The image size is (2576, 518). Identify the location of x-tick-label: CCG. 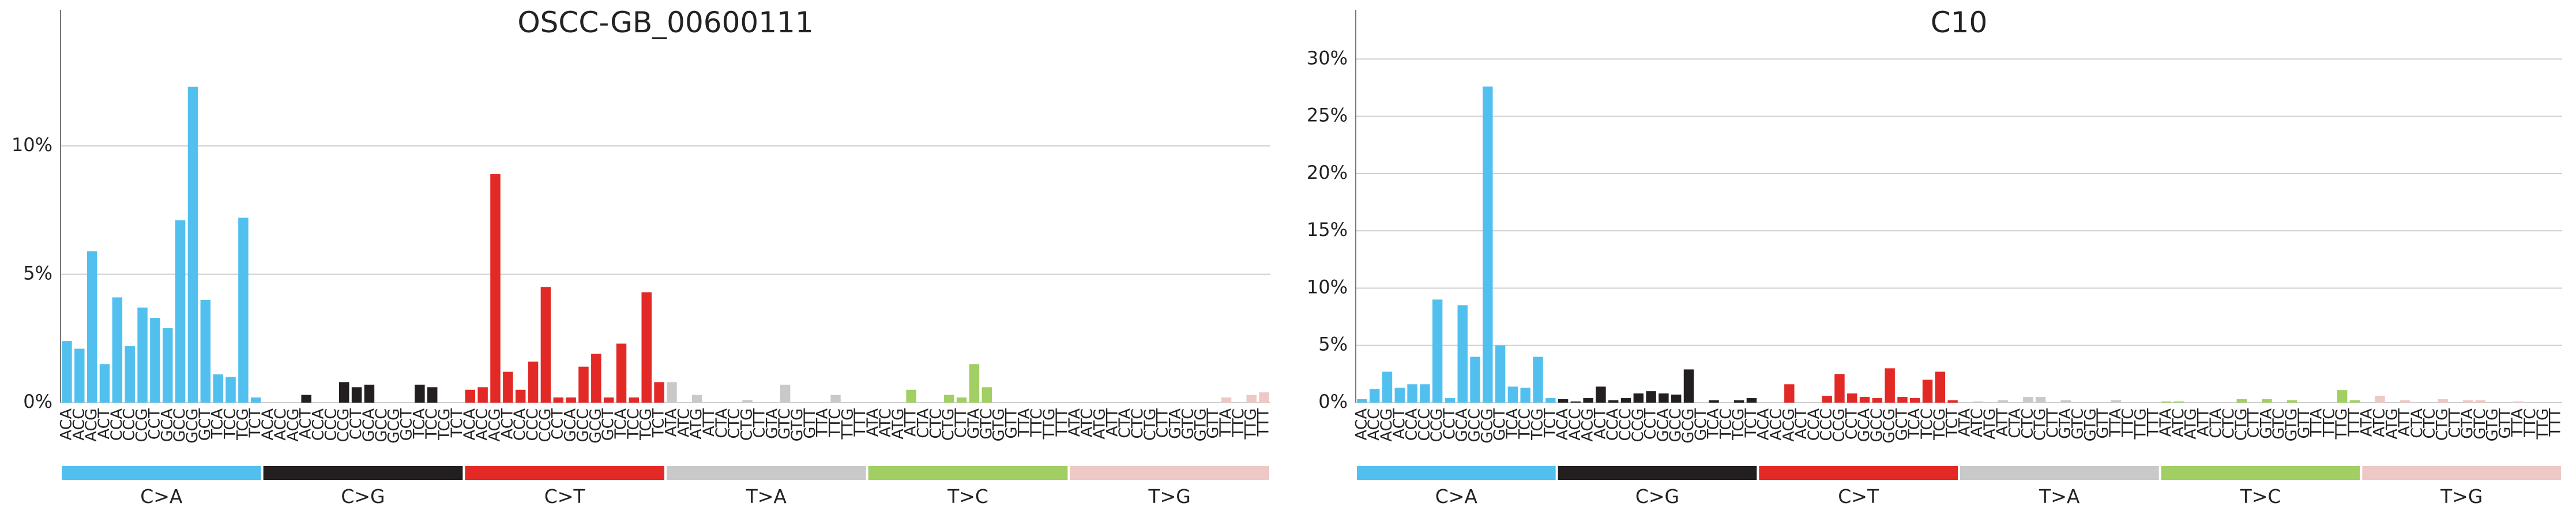
(1638, 425).